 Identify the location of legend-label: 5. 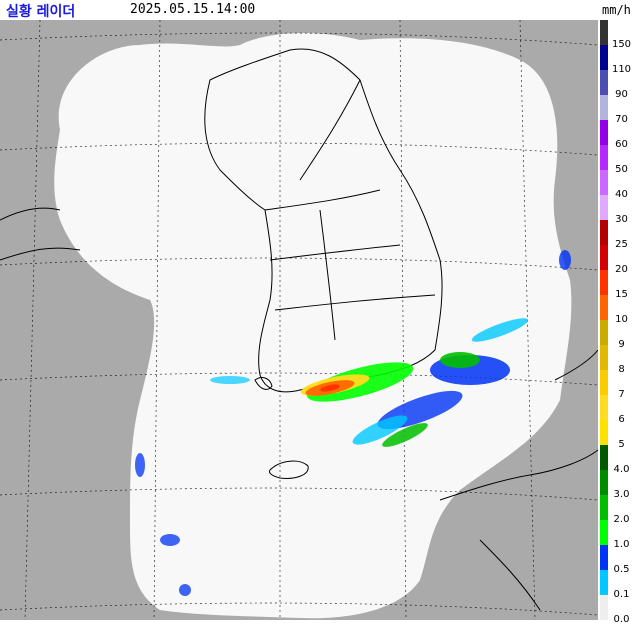
(621, 444).